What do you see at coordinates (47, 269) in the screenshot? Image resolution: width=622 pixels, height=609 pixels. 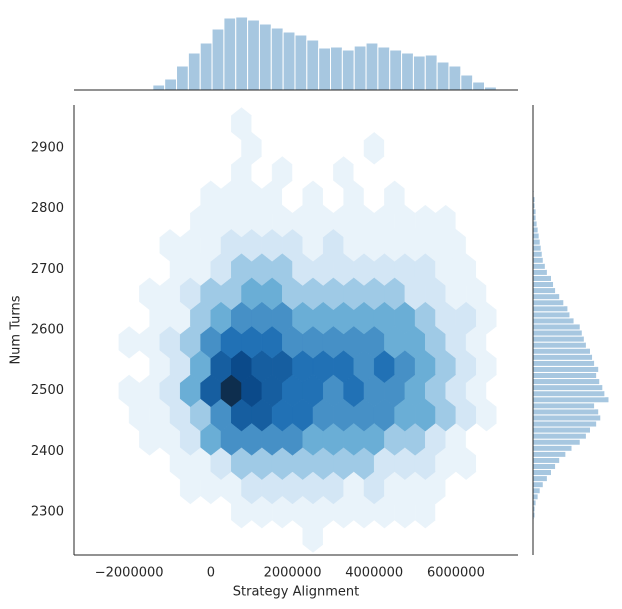 I see `y-tick-label: 2700` at bounding box center [47, 269].